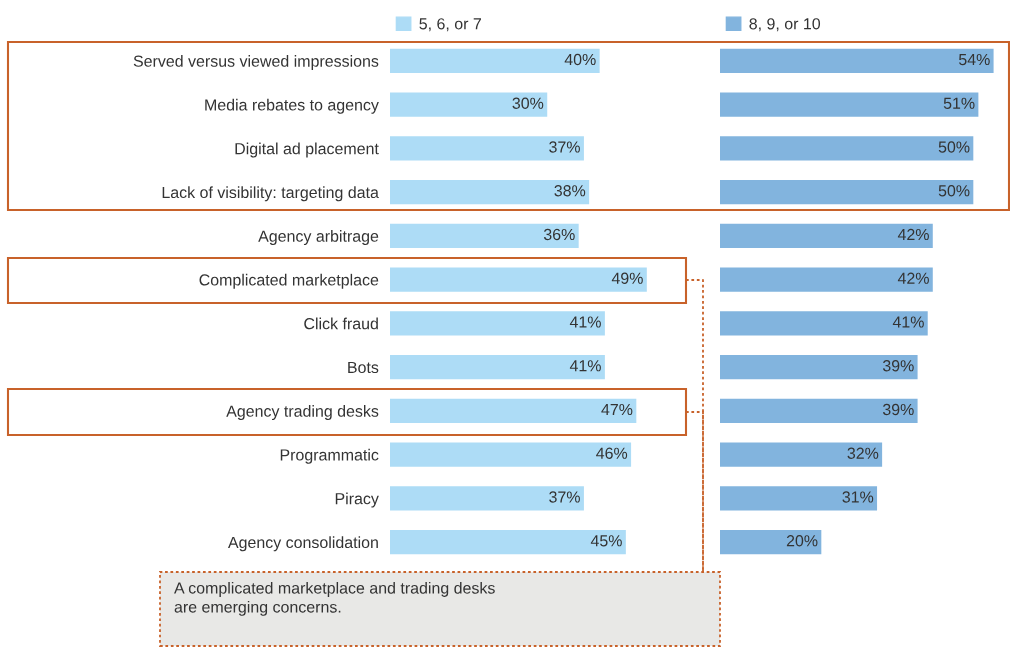 This screenshot has height=647, width=1010. What do you see at coordinates (627, 278) in the screenshot?
I see `data-label: 49%` at bounding box center [627, 278].